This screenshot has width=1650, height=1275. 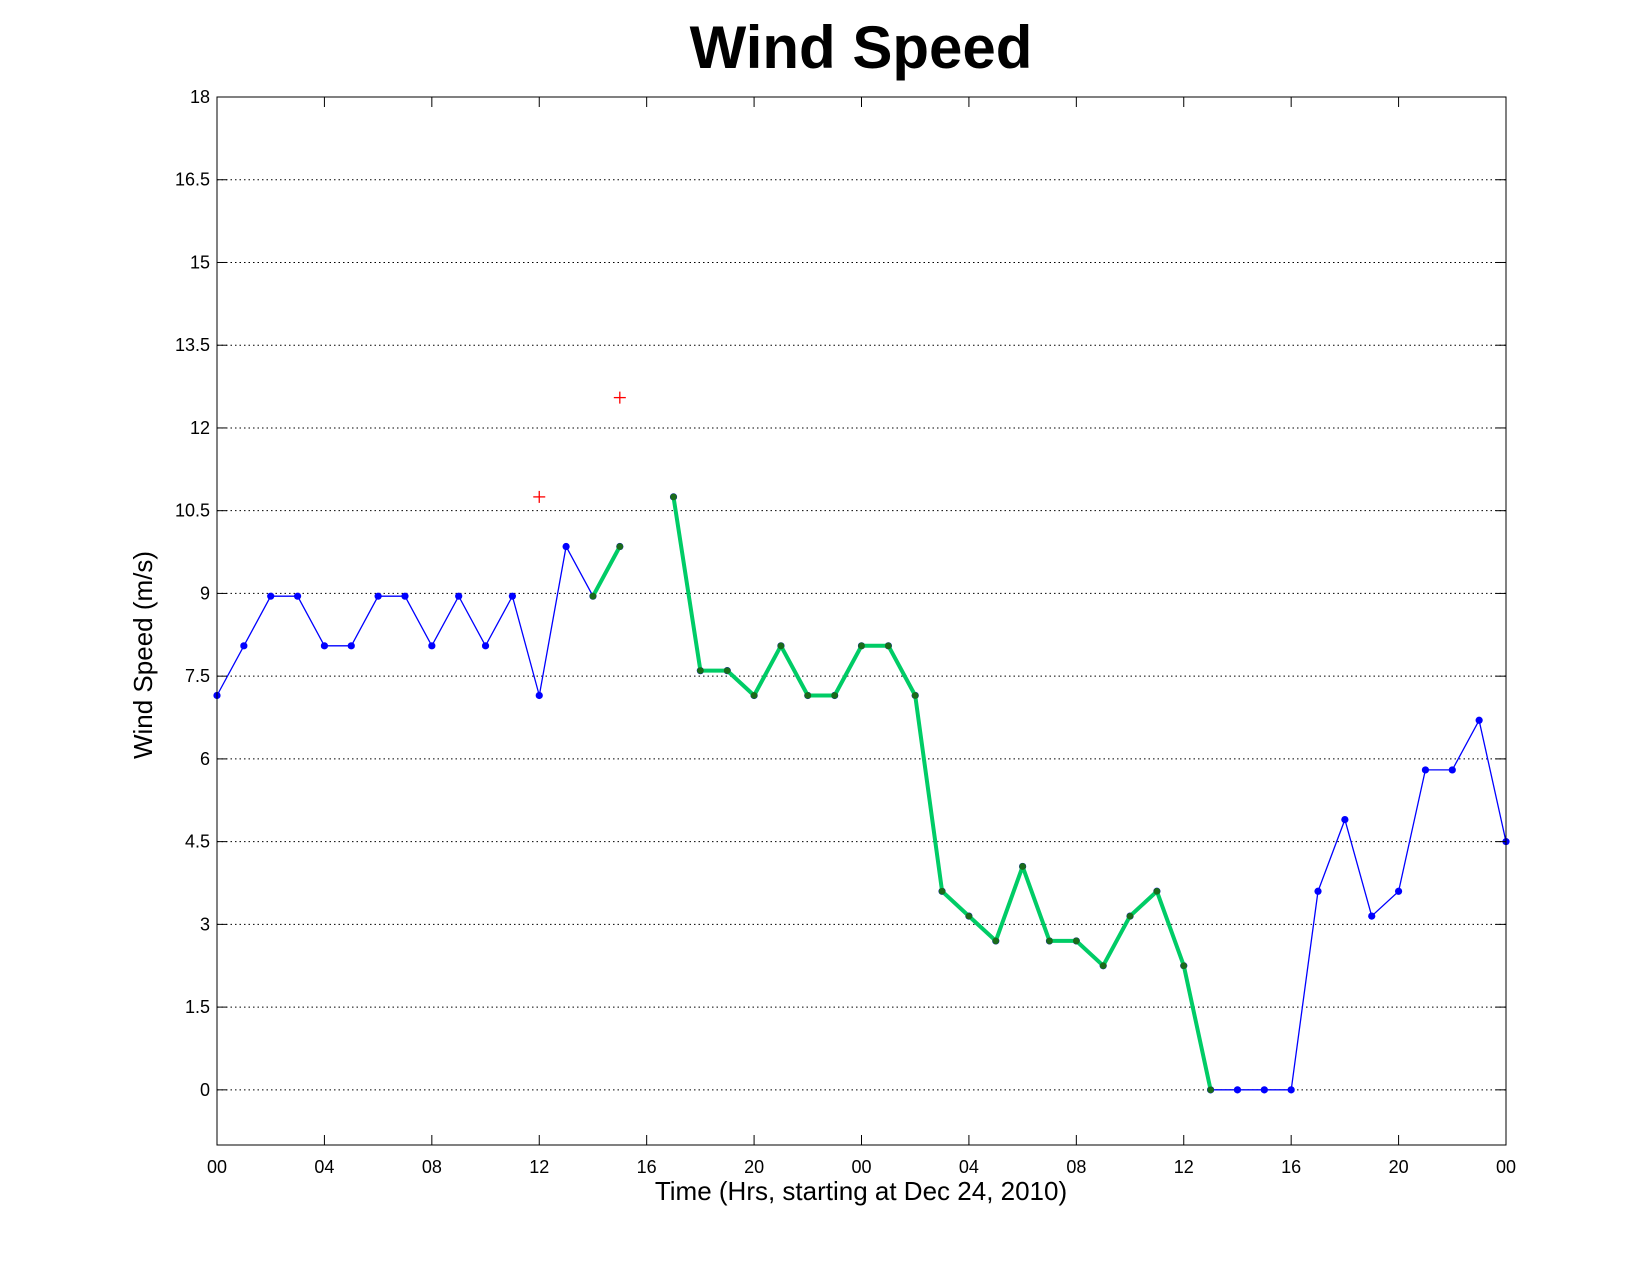 What do you see at coordinates (197, 676) in the screenshot?
I see `y-tick-label: 7.5` at bounding box center [197, 676].